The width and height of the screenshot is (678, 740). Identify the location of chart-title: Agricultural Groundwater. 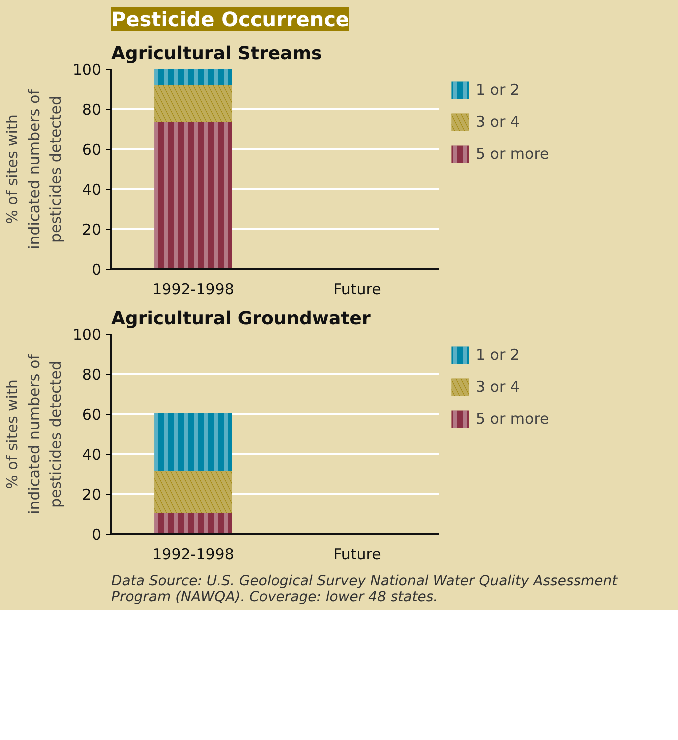
(242, 319).